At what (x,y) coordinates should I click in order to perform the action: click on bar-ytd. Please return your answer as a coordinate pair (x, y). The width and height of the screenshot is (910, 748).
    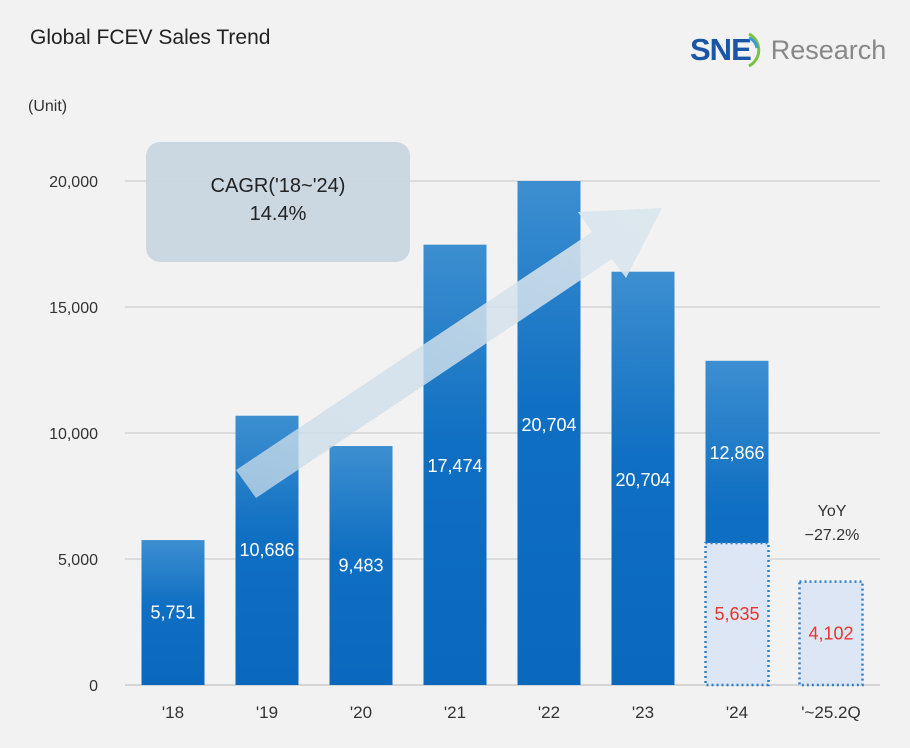
    Looking at the image, I should click on (831, 633).